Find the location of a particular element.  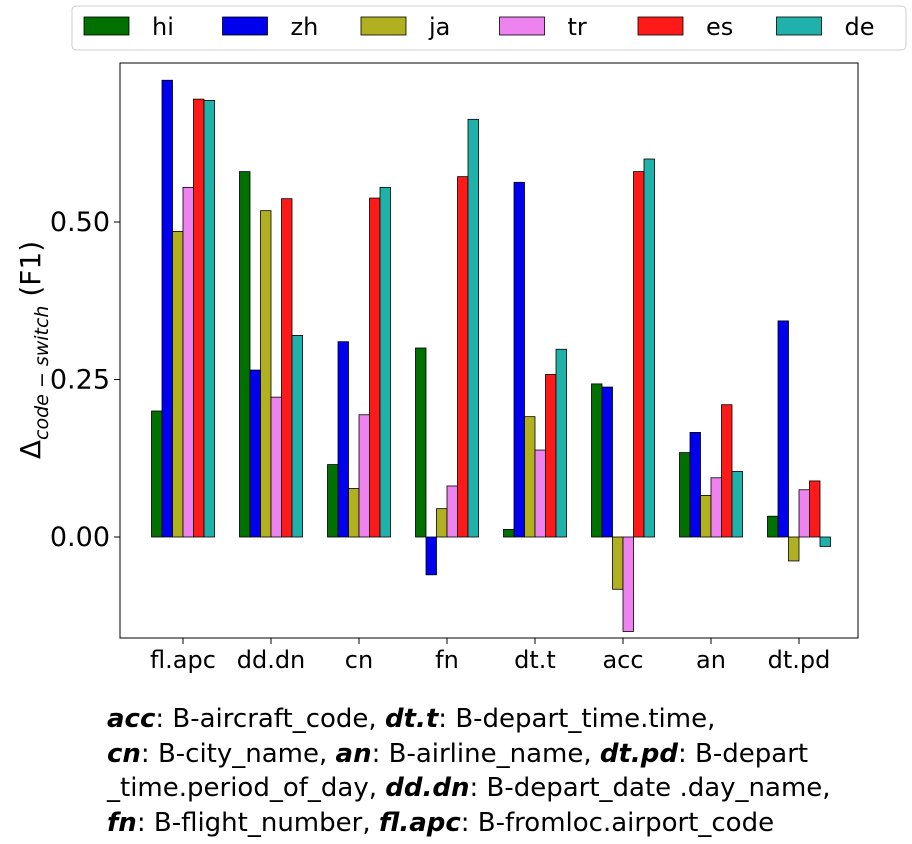

x-tick-label: fl.apc is located at coordinates (183, 660).